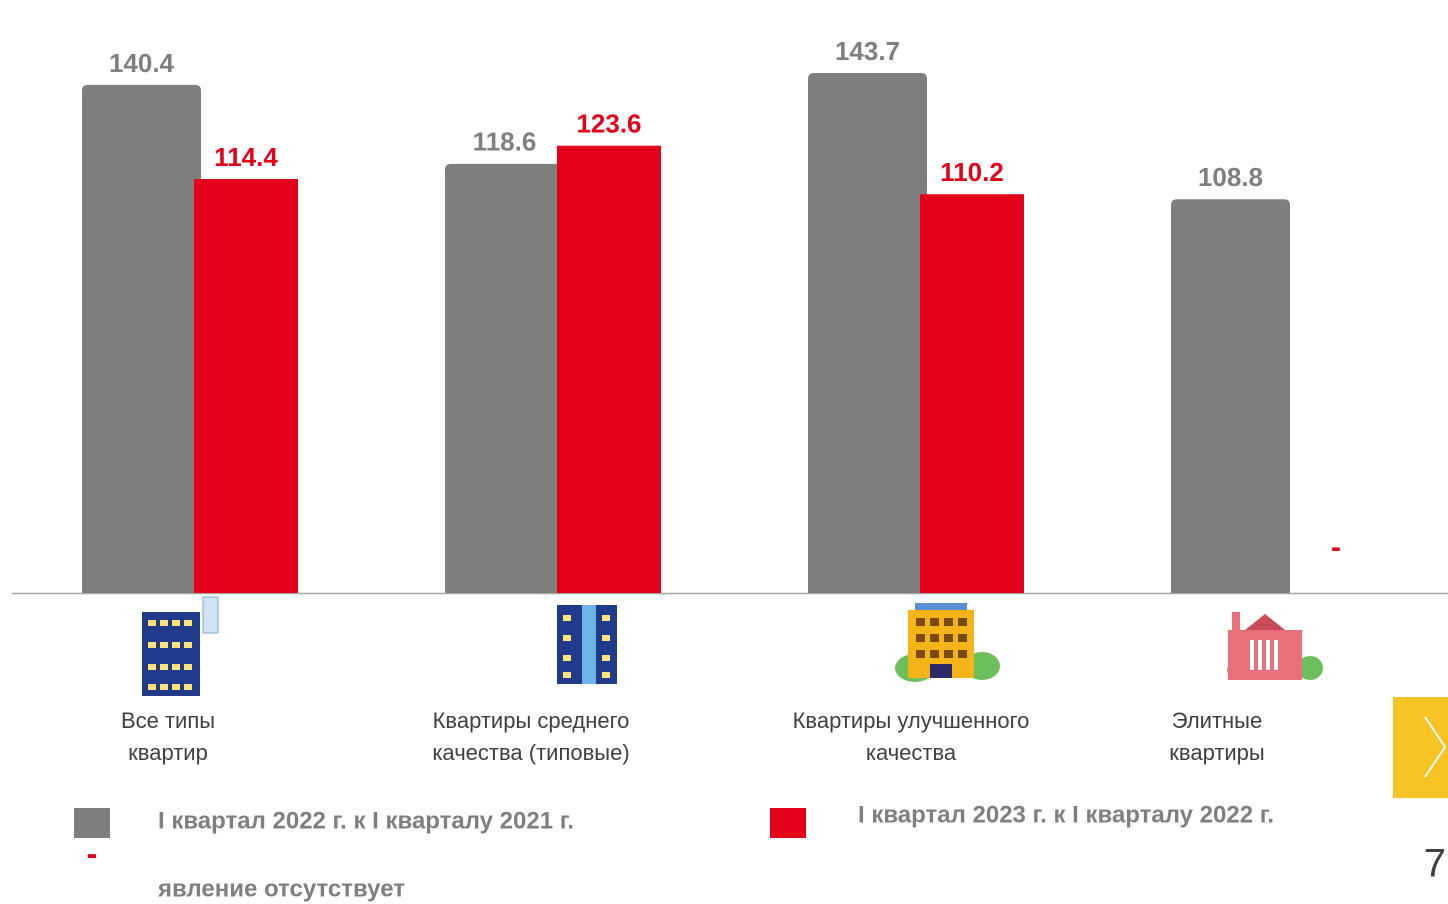 Image resolution: width=1448 pixels, height=904 pixels. What do you see at coordinates (531, 736) in the screenshot?
I see `x-tick-label: Квартиры среднего качества (типовые)` at bounding box center [531, 736].